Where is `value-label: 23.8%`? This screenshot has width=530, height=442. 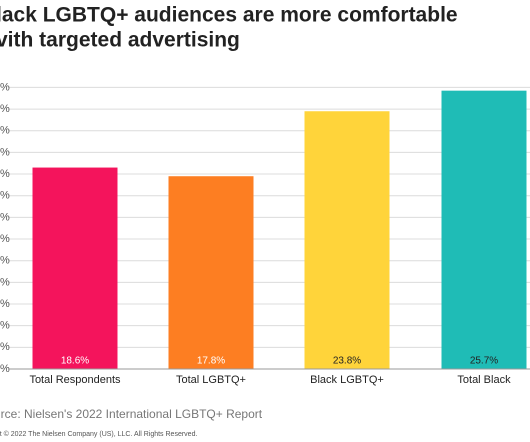 value-label: 23.8% is located at coordinates (347, 361).